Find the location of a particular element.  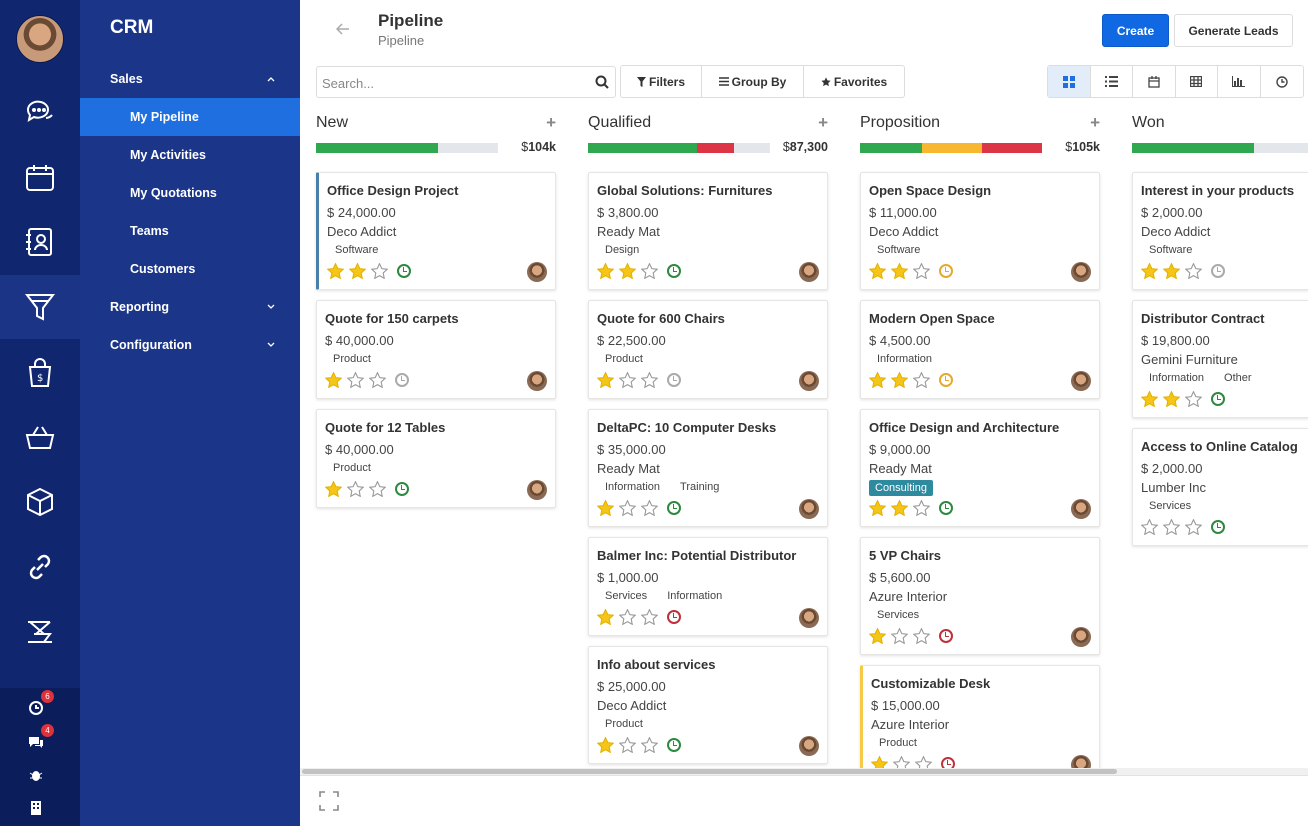

activity-clock-icon: 6 is located at coordinates (39, 705).